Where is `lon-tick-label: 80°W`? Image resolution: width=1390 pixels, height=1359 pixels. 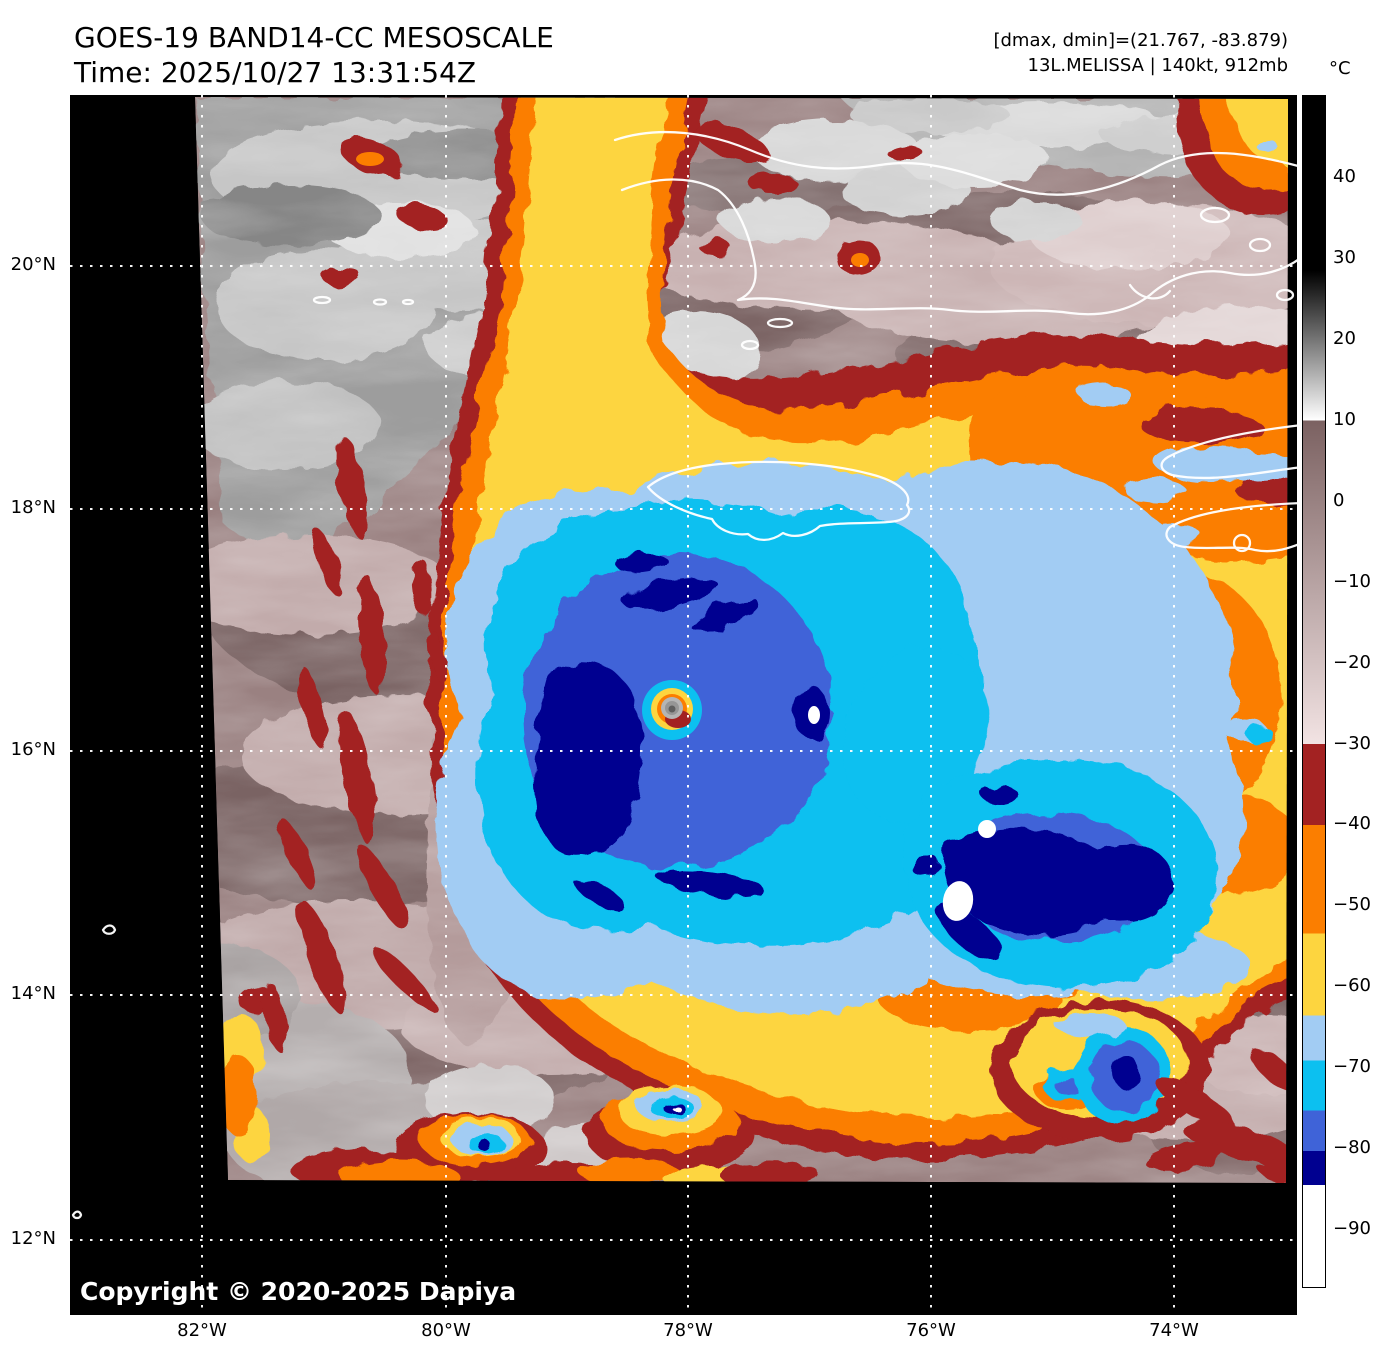 lon-tick-label: 80°W is located at coordinates (446, 1330).